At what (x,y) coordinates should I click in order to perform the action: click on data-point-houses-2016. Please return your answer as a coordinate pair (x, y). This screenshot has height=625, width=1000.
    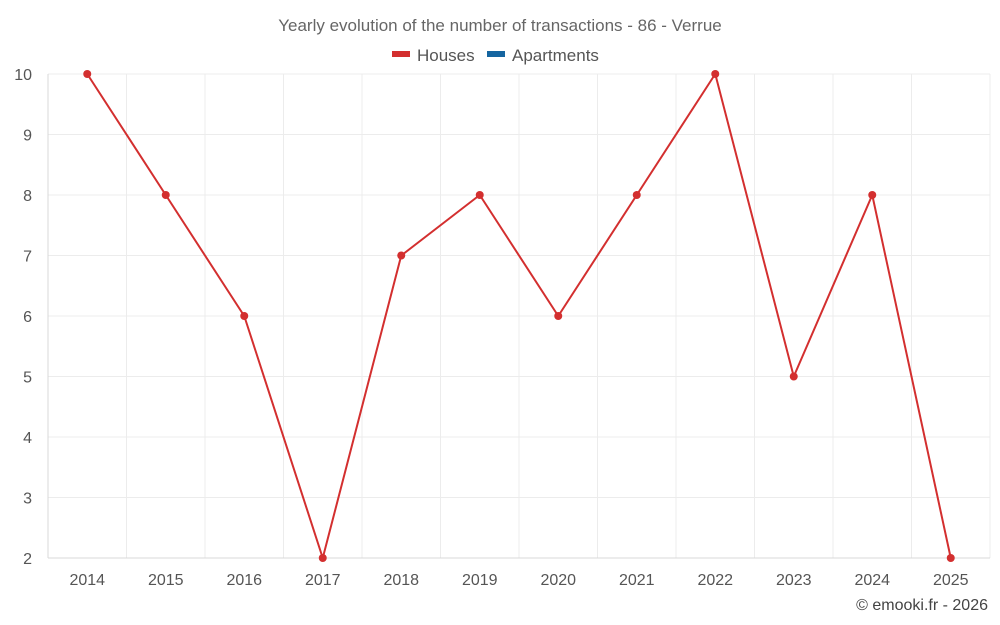
    Looking at the image, I should click on (244, 316).